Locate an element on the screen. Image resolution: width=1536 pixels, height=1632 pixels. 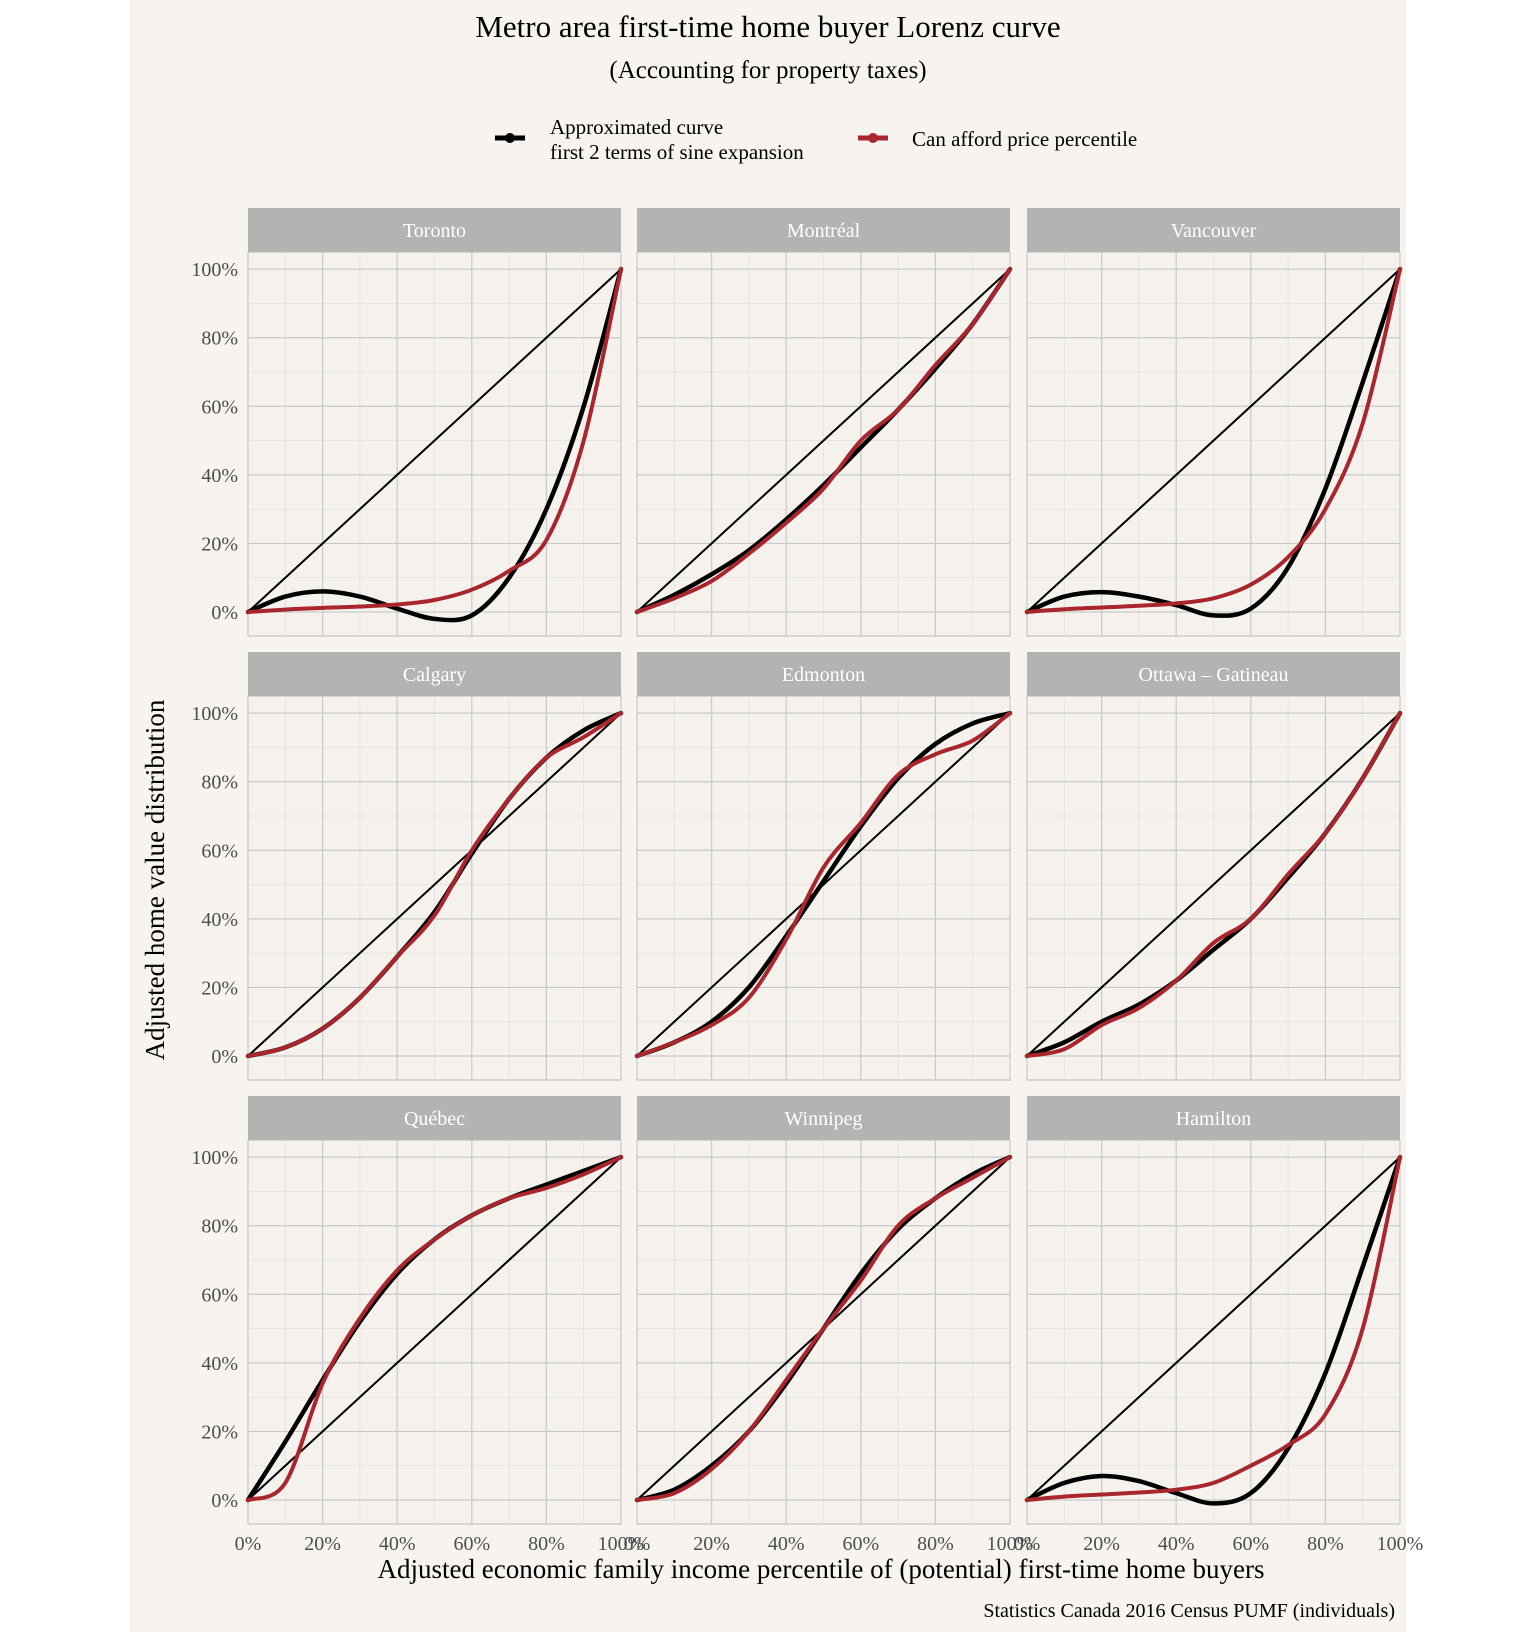
panel-vancouver: Vancouver is located at coordinates (1213, 422).